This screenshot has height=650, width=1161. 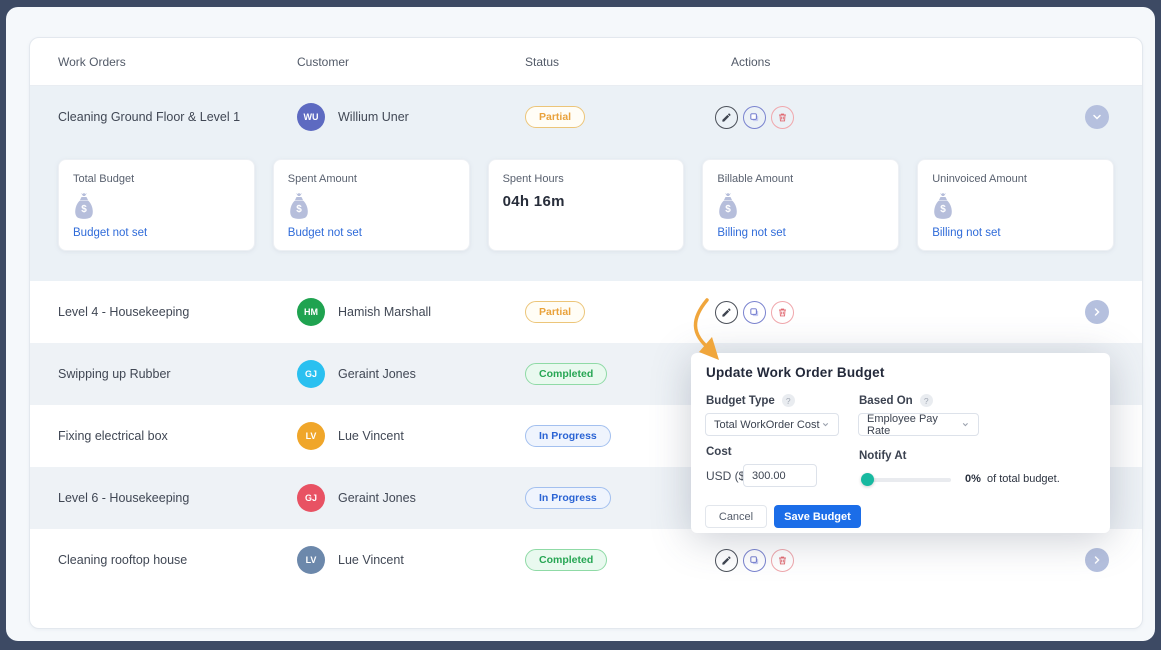 What do you see at coordinates (902, 424) in the screenshot?
I see `based-on-value: Employee Pay Rate` at bounding box center [902, 424].